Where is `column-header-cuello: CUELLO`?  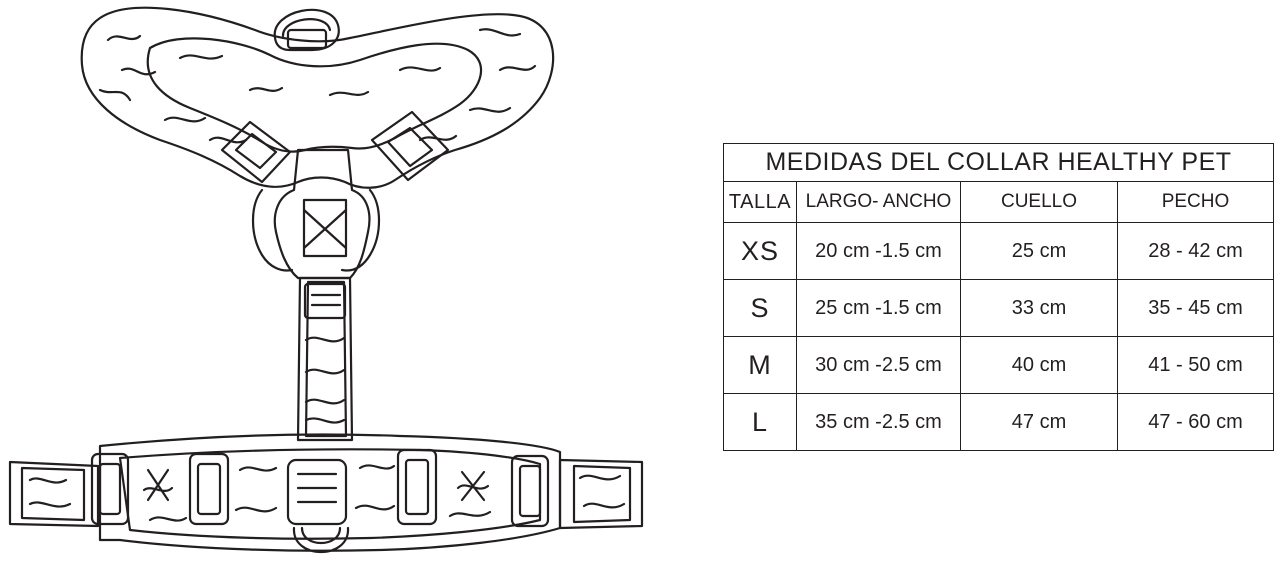 column-header-cuello: CUELLO is located at coordinates (1039, 202).